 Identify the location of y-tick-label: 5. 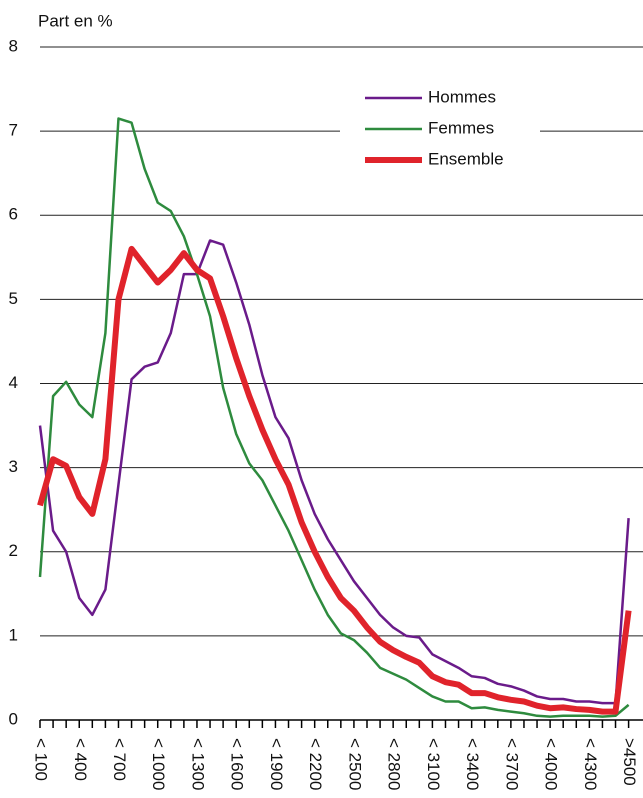
(13, 298).